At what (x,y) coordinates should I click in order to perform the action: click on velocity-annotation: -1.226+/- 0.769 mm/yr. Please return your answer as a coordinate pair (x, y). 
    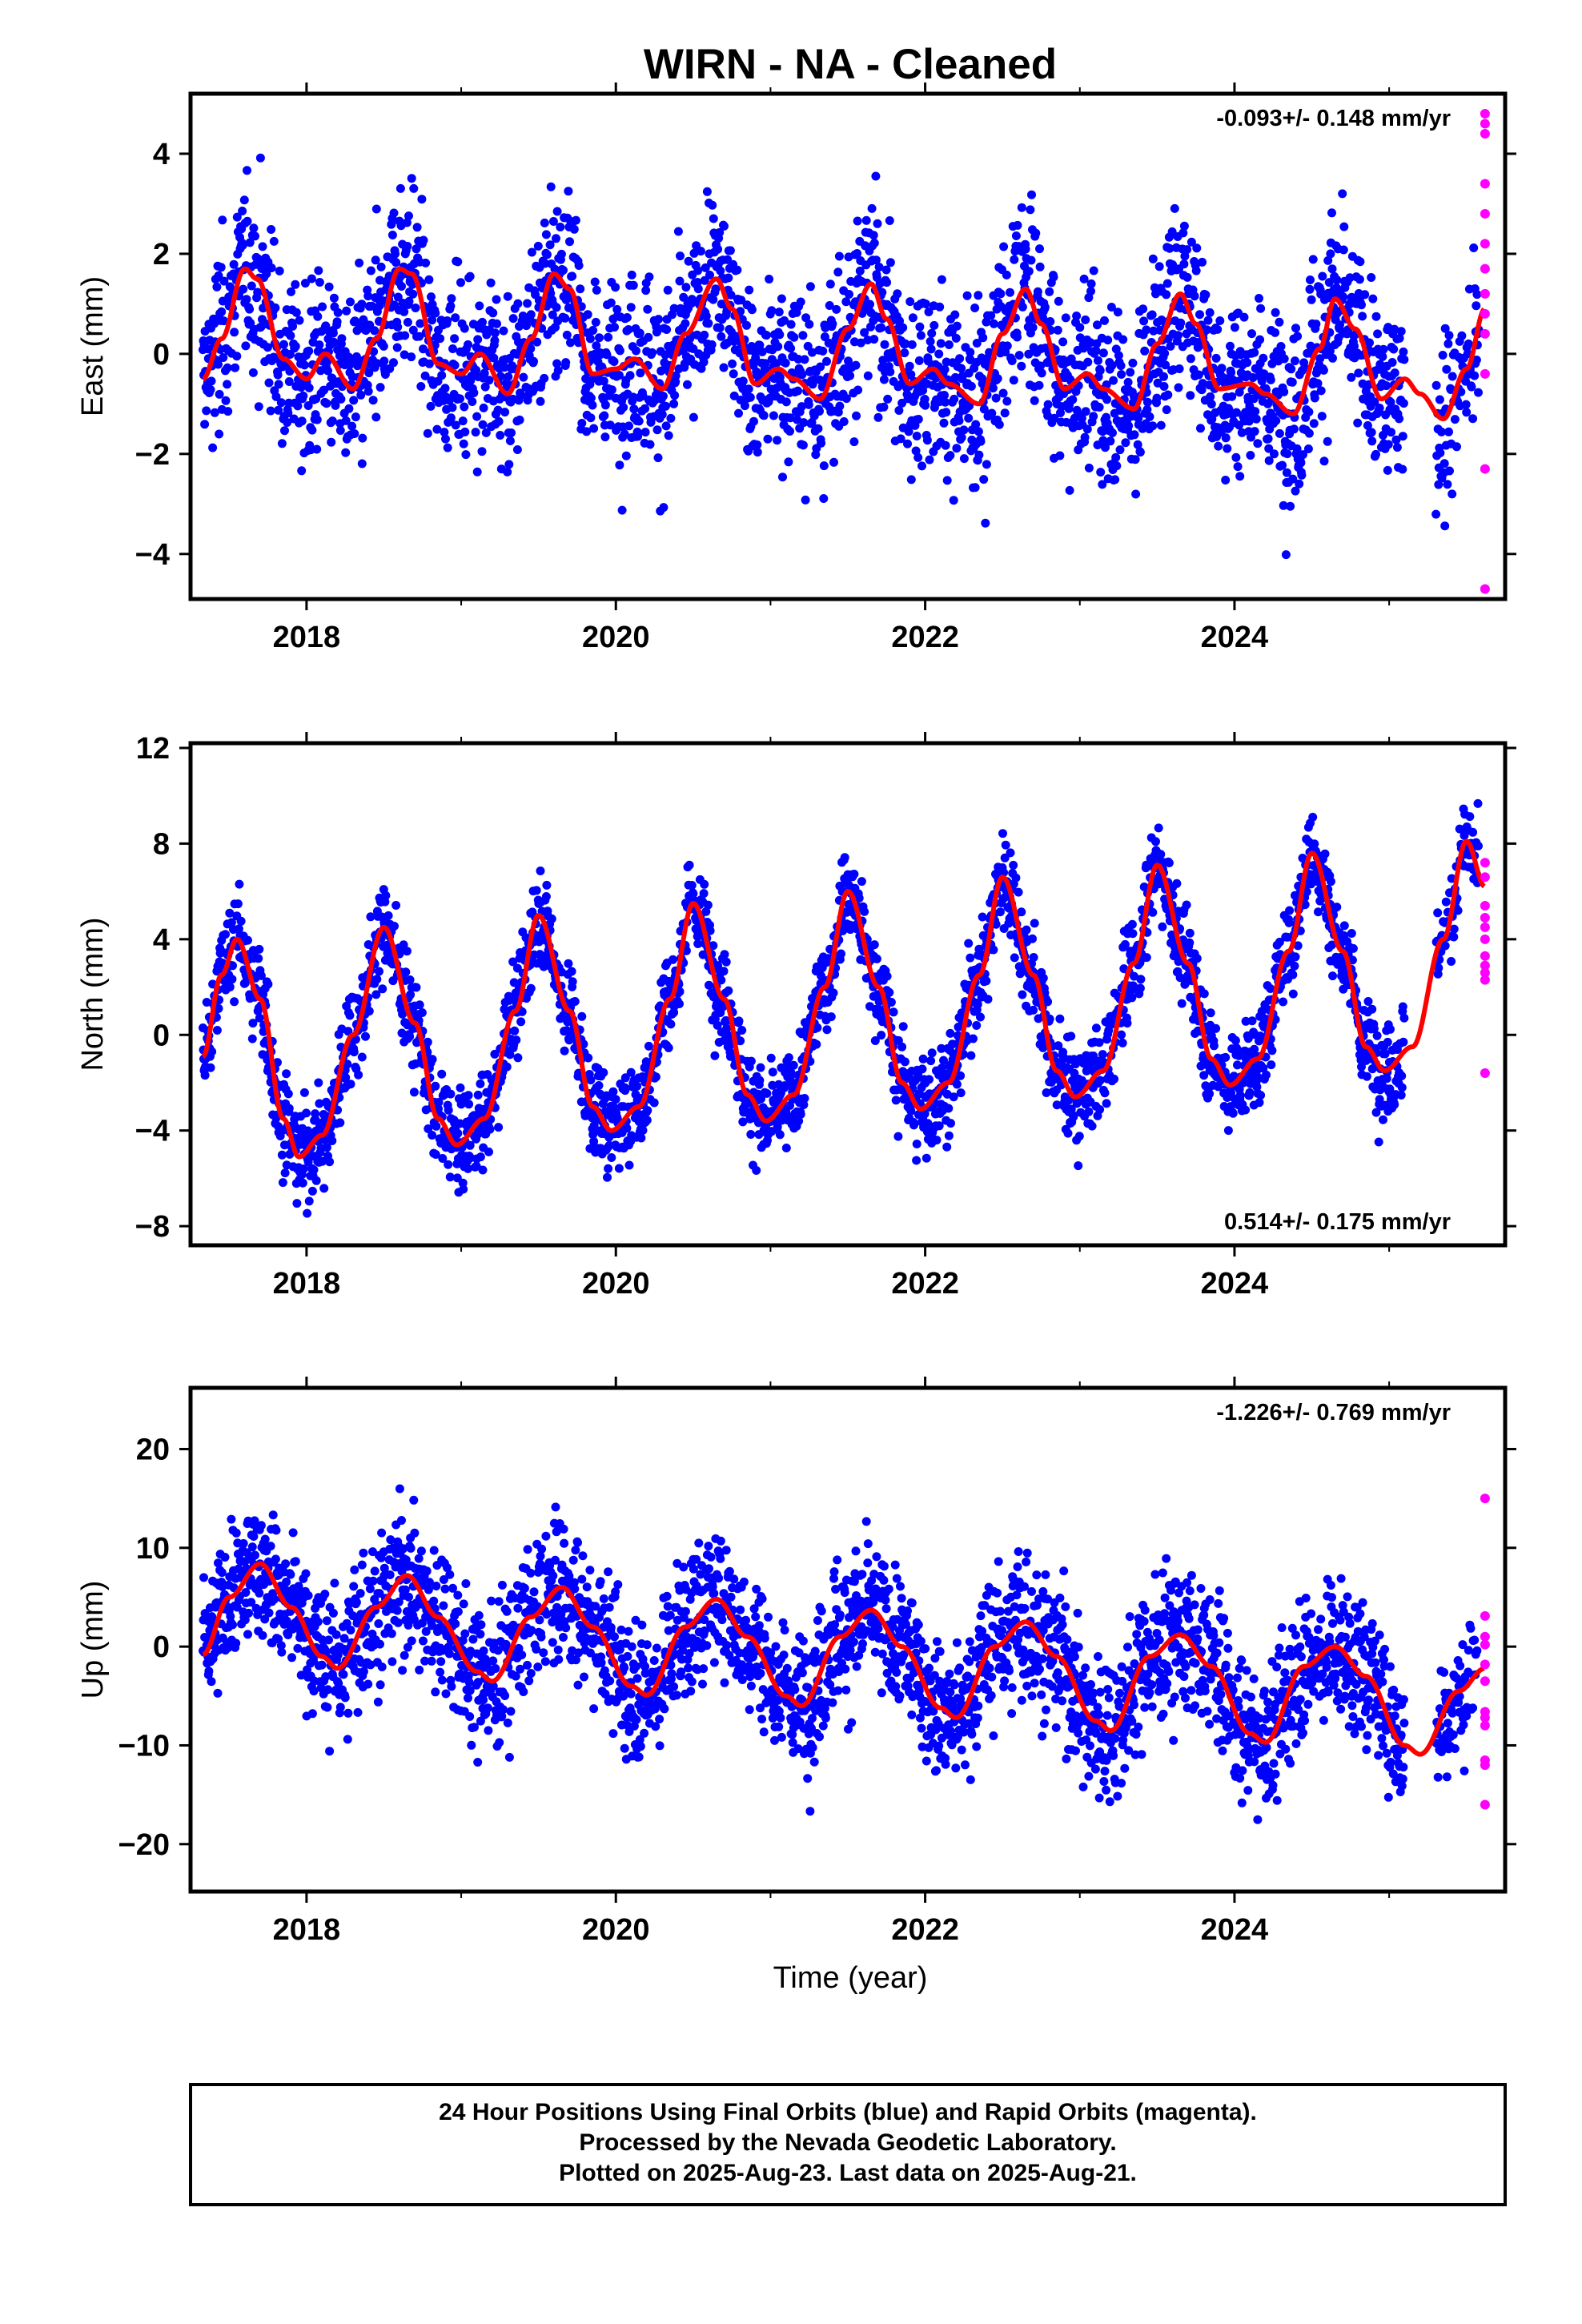
    Looking at the image, I should click on (1333, 1412).